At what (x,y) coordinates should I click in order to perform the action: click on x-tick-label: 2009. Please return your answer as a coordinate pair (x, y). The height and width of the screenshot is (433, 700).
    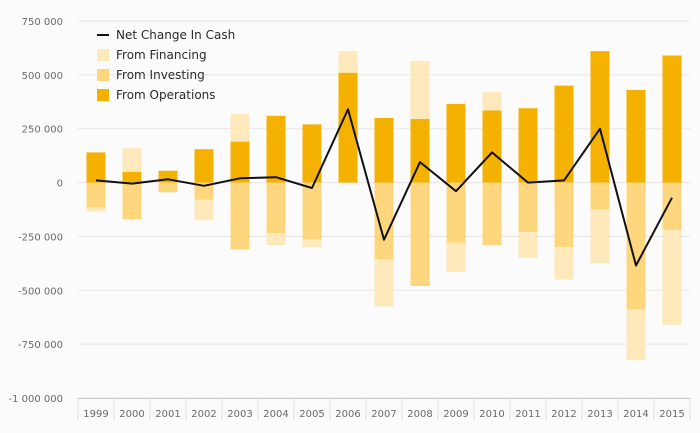
    Looking at the image, I should click on (455, 414).